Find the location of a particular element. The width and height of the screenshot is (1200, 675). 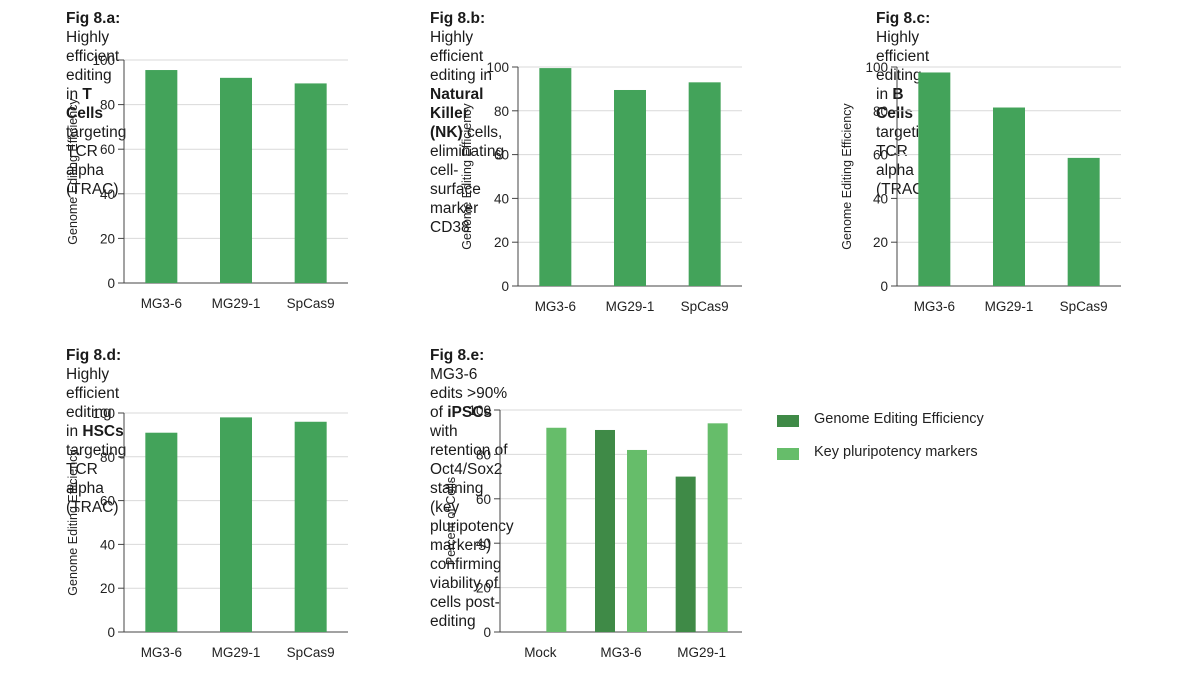

bar-mg3-6-editing is located at coordinates (605, 530).